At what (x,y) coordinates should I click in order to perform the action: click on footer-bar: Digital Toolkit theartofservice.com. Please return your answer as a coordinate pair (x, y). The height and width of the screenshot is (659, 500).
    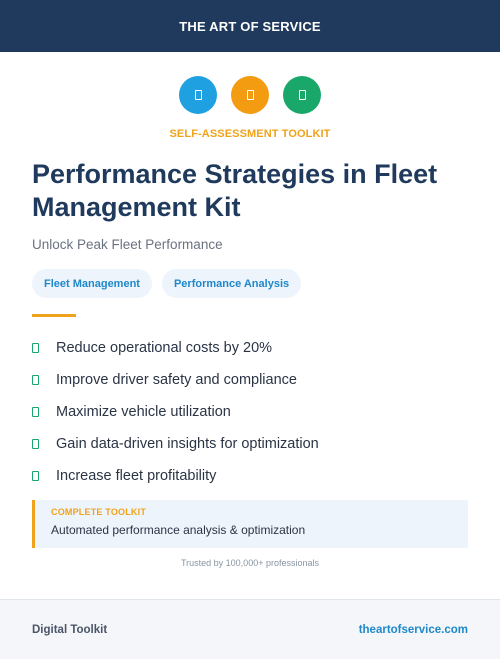
    Looking at the image, I should click on (250, 629).